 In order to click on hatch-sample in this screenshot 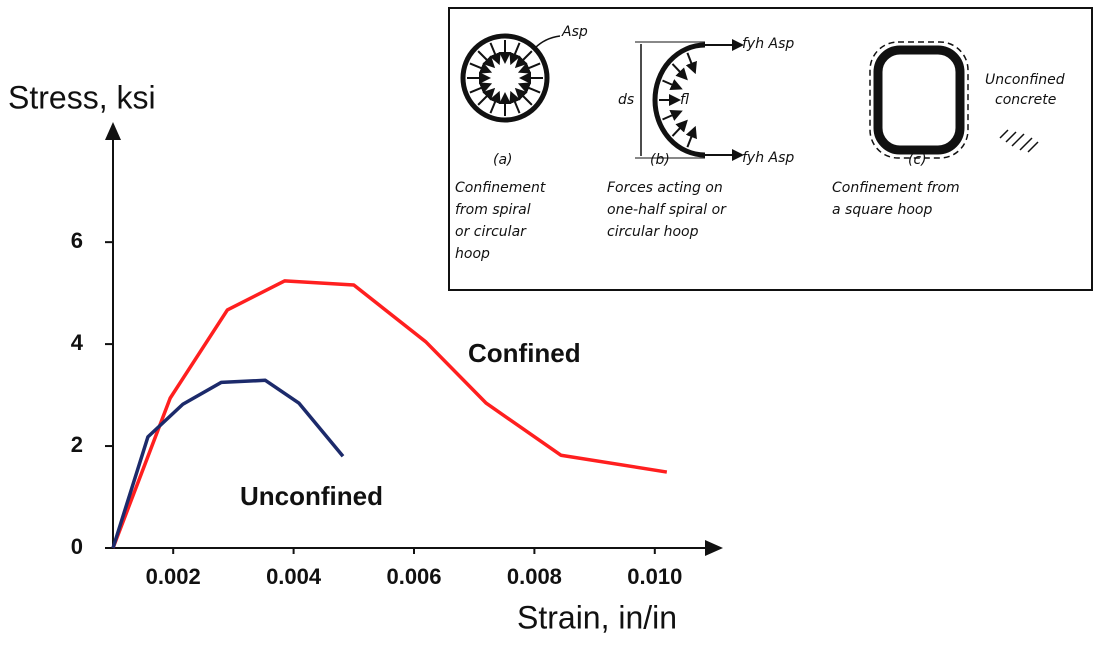, I will do `click(1019, 141)`.